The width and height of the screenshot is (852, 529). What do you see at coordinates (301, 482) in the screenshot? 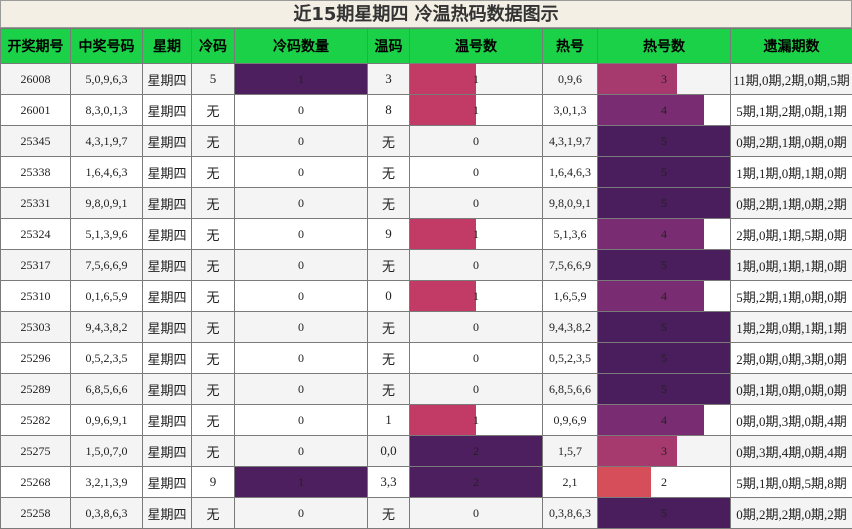
I see `cold-count-bar: 1` at bounding box center [301, 482].